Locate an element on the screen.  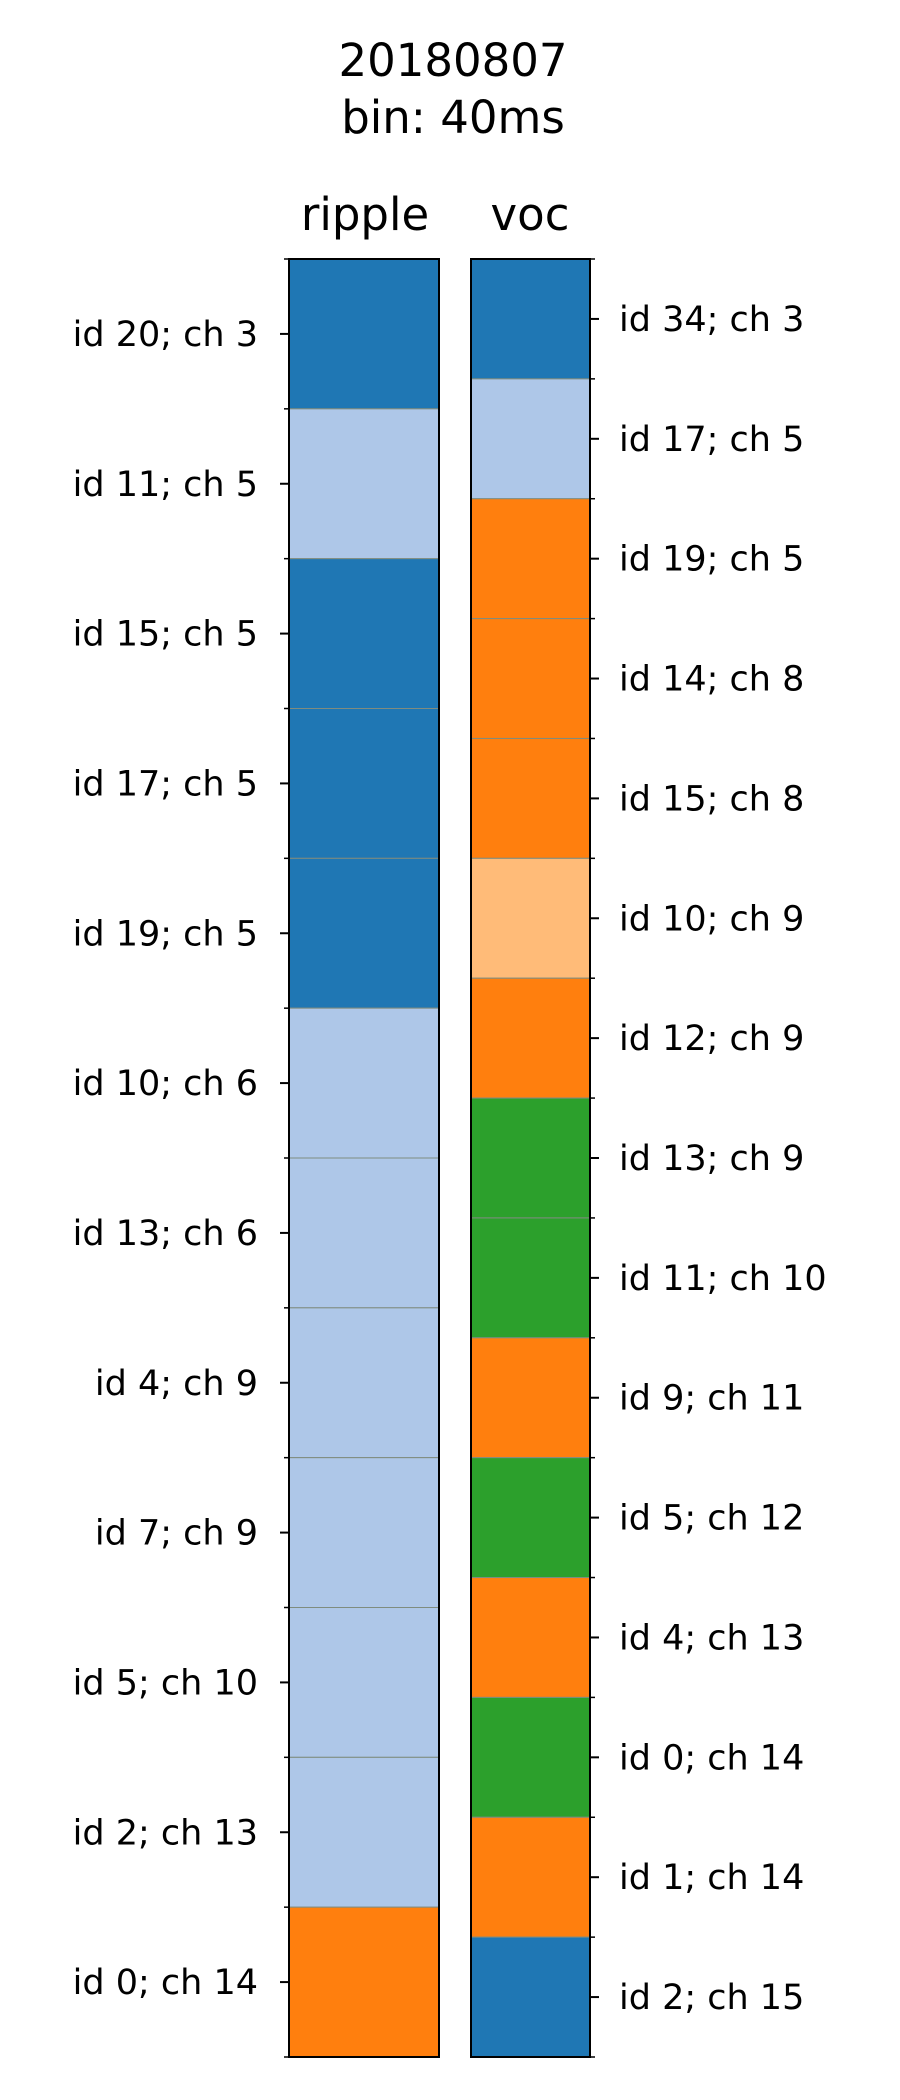
y-tick-label: id 2; ch 13 is located at coordinates (165, 1833).